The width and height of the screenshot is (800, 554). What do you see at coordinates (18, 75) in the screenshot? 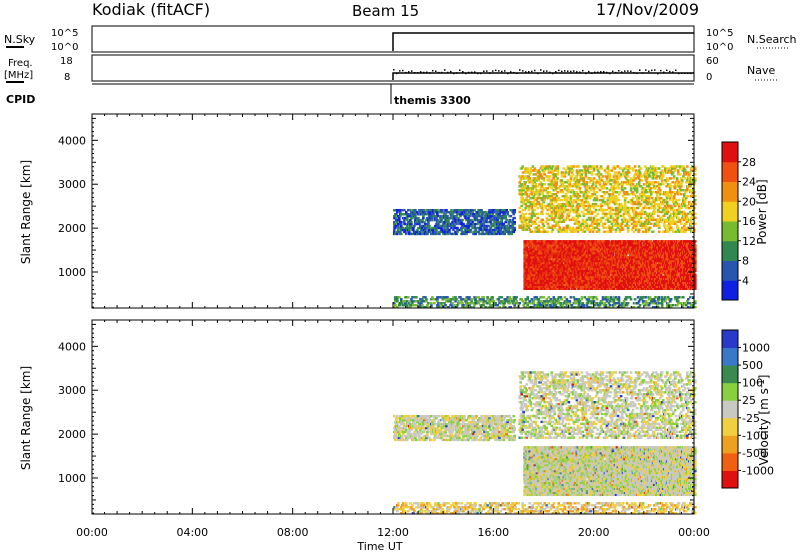
I see `freq-unit: [MHz]` at bounding box center [18, 75].